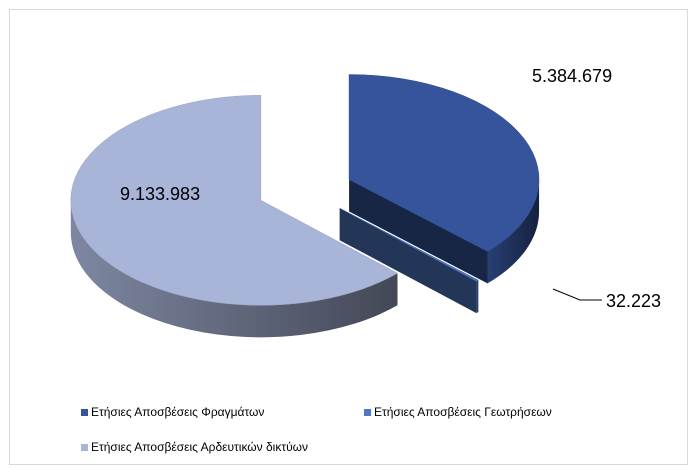 This screenshot has height=474, width=697. Describe the element at coordinates (160, 194) in the screenshot. I see `data-label-irrigation: 9.133.983` at that location.